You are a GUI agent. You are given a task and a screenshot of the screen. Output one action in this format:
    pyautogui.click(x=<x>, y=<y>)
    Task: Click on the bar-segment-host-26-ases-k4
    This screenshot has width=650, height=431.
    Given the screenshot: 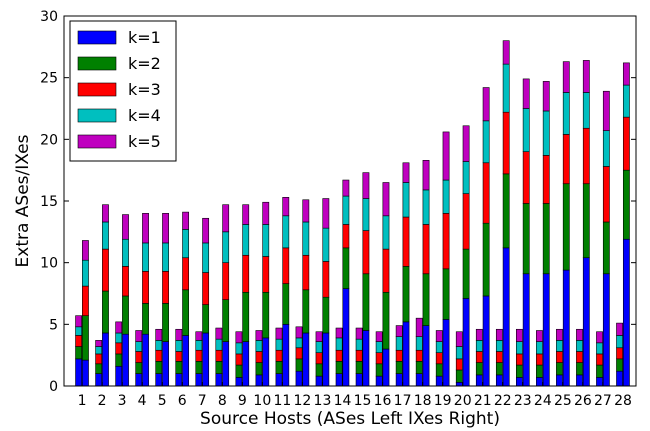 What is the action you would take?
    pyautogui.click(x=579, y=346)
    